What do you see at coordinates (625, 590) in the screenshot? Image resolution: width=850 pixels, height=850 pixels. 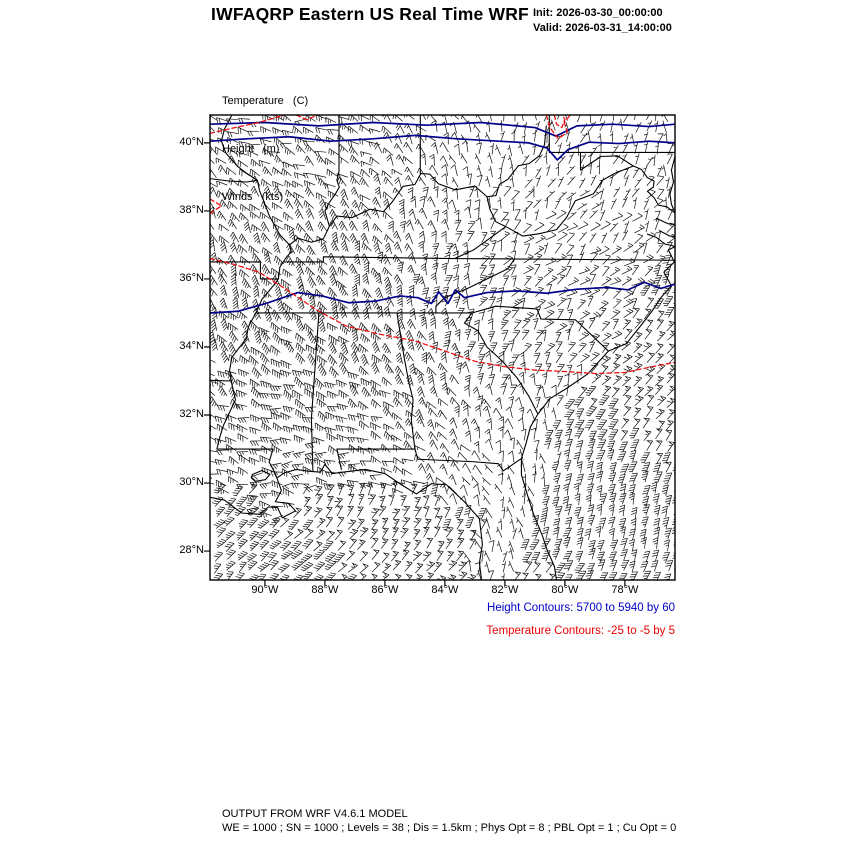 I see `lon-tick-label: 78°W` at bounding box center [625, 590].